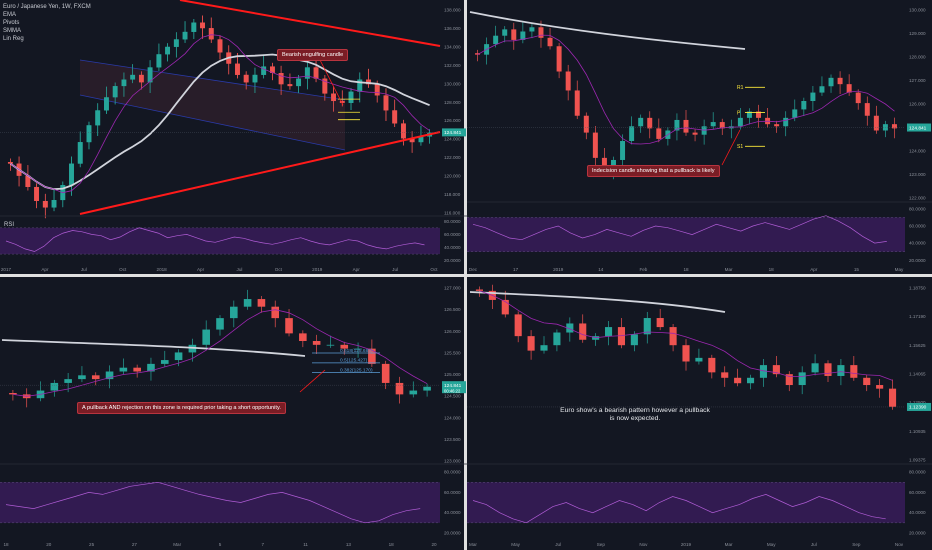 This screenshot has width=932, height=550. What do you see at coordinates (686, 89) in the screenshot?
I see `tr-ema-purple` at bounding box center [686, 89].